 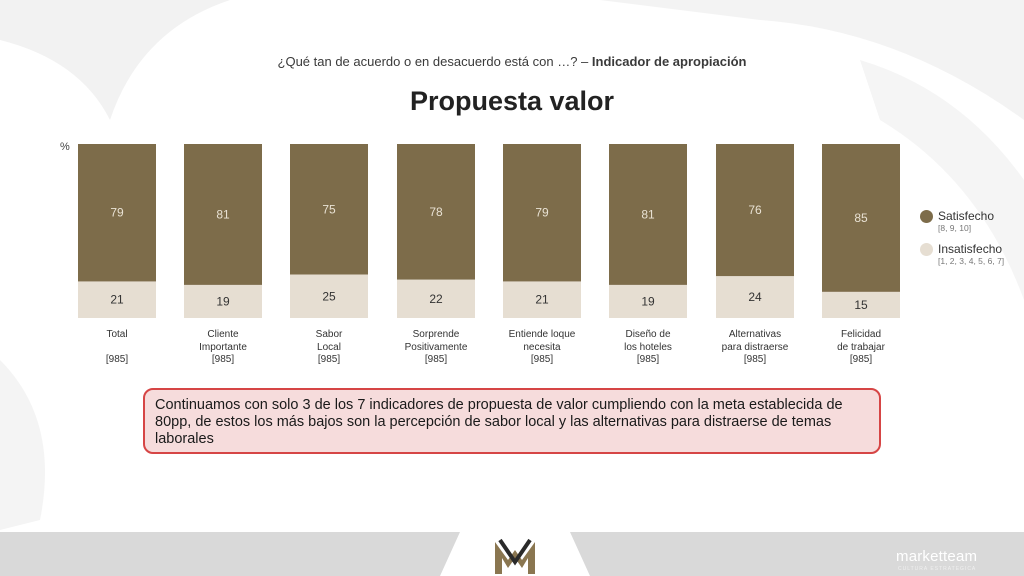 I want to click on brand-logo-text: marketteam, so click(x=937, y=556).